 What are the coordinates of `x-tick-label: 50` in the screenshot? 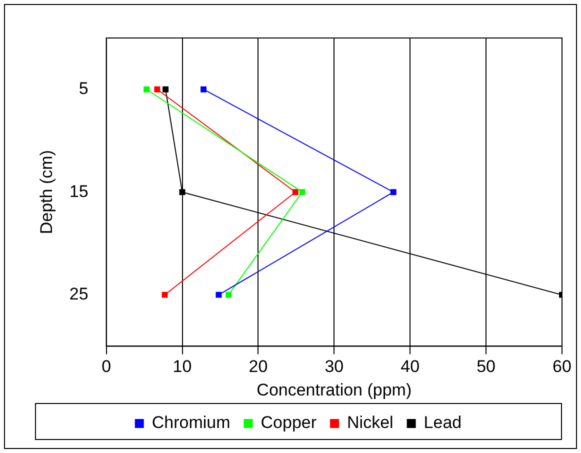 It's located at (486, 366).